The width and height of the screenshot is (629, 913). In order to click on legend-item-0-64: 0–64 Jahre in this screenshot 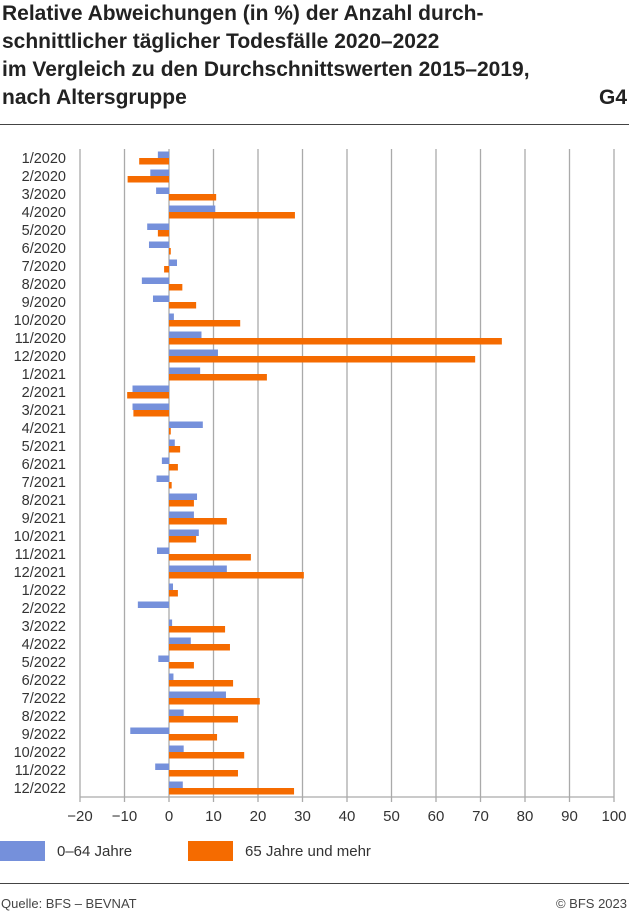, I will do `click(66, 851)`.